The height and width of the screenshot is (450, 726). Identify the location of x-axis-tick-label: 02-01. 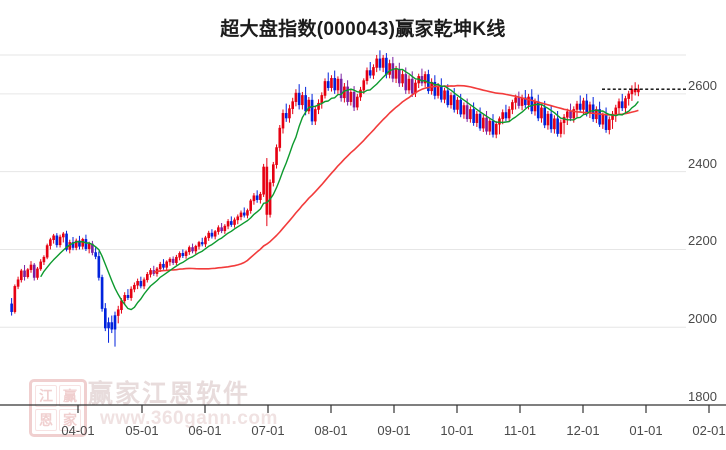
(709, 430).